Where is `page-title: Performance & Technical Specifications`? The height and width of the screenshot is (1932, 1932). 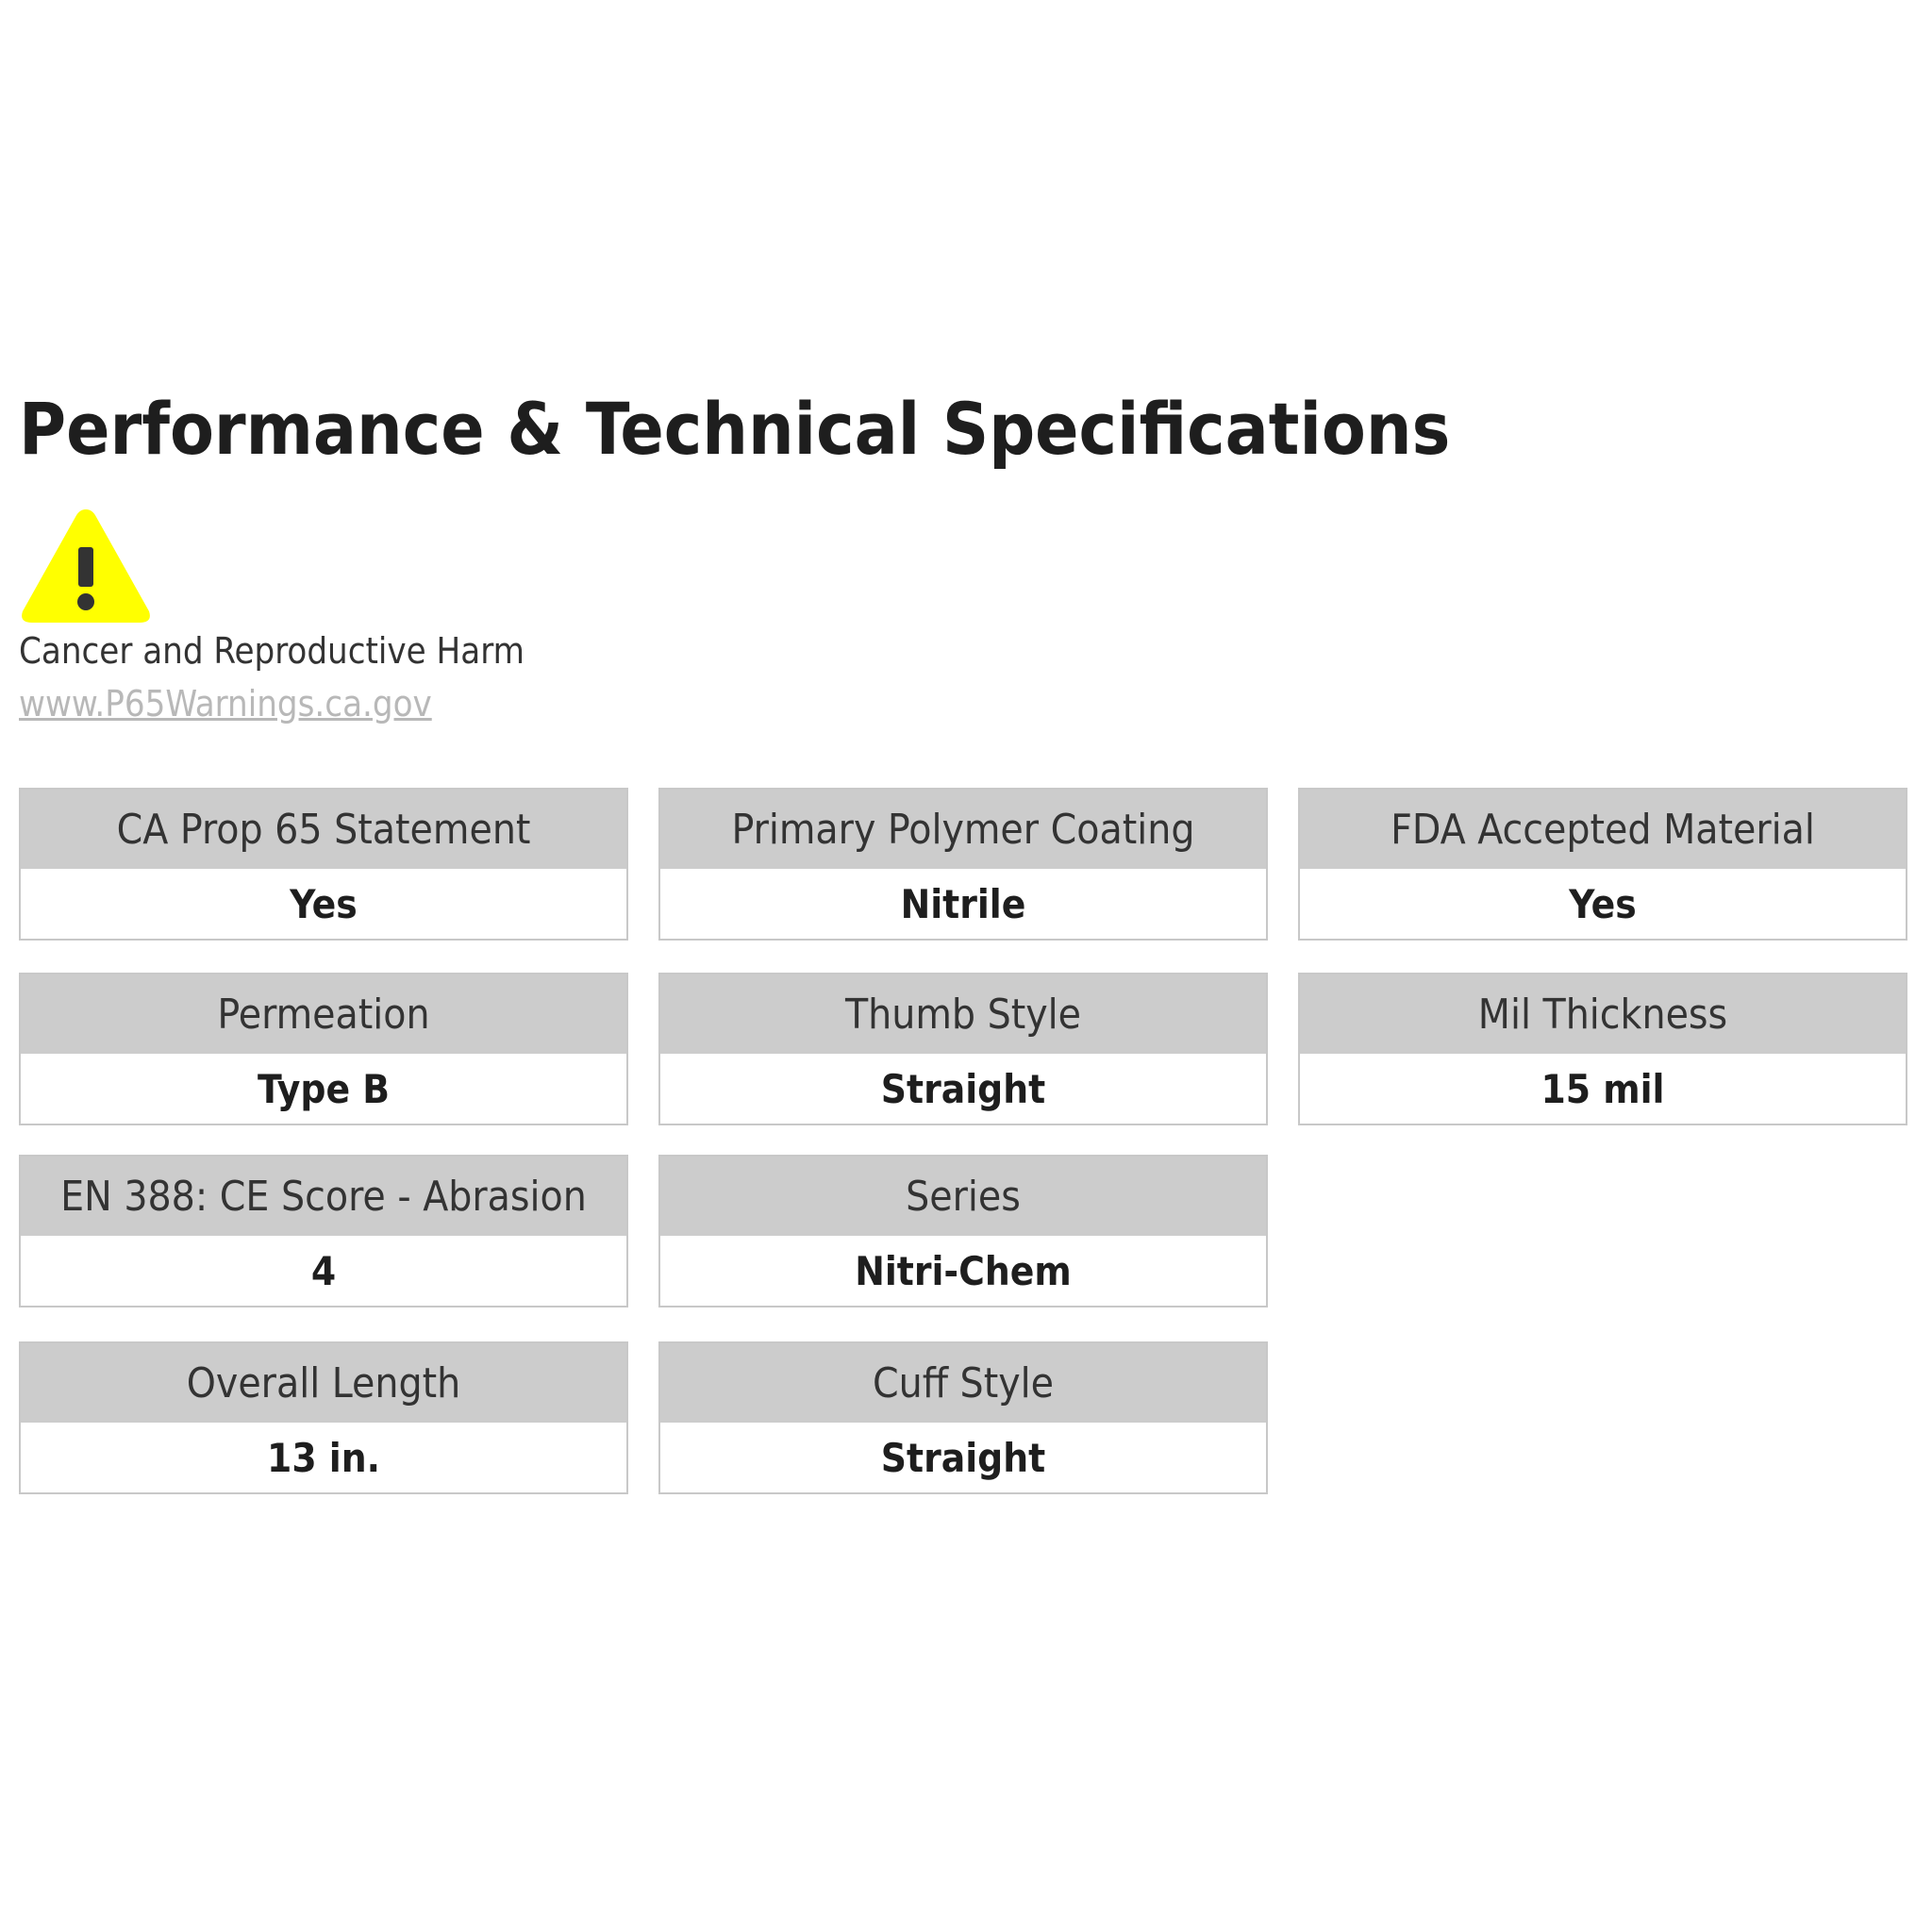 page-title: Performance & Technical Specifications is located at coordinates (735, 429).